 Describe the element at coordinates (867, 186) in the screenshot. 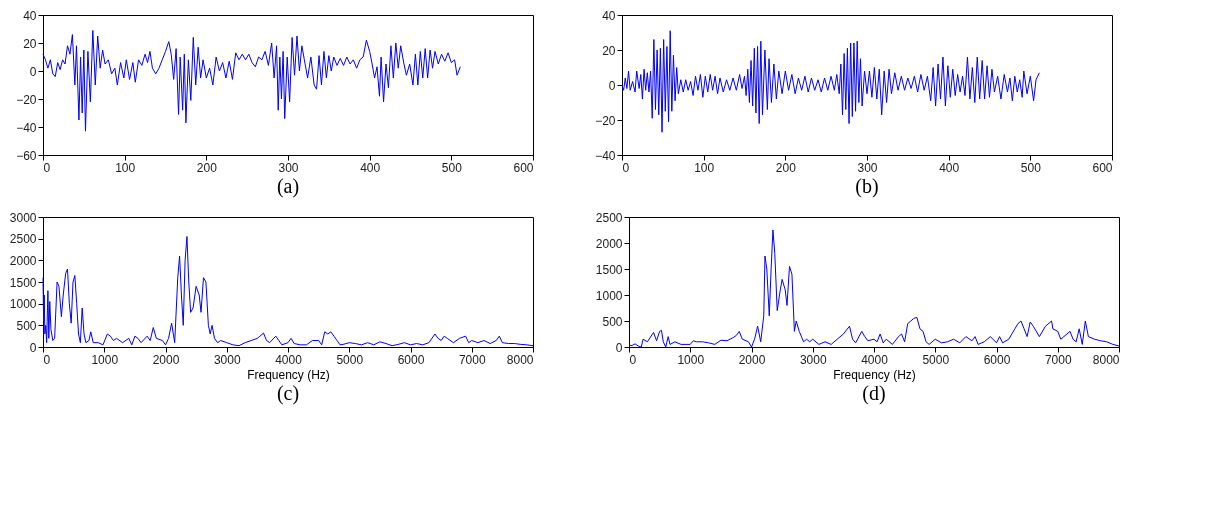

I see `text: (b)` at that location.